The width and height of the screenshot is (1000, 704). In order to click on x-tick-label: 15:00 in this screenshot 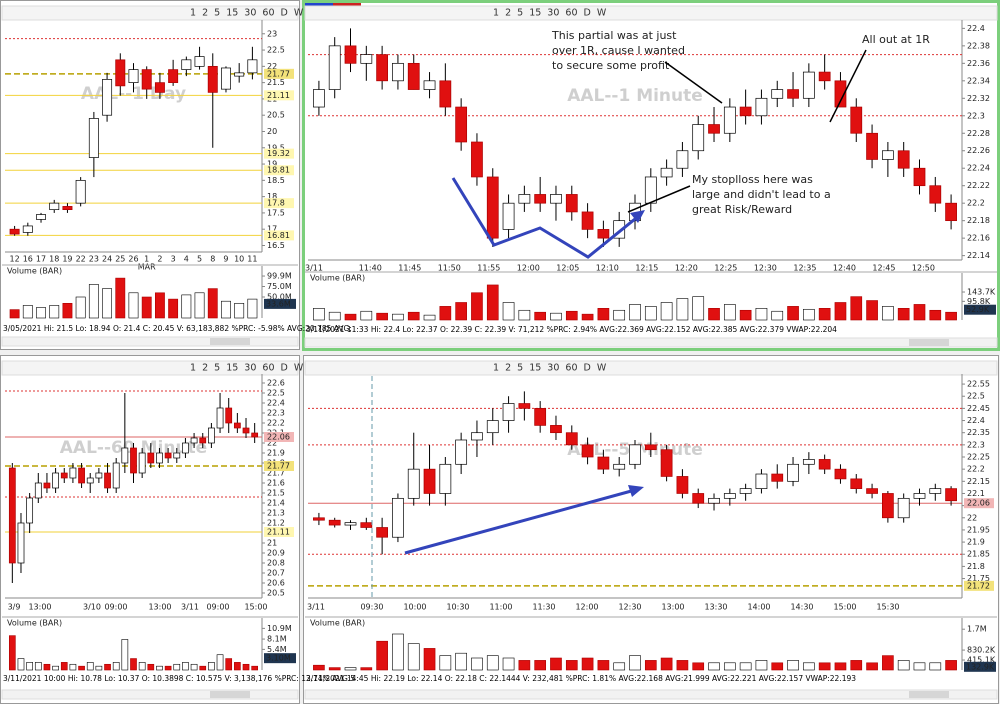, I will do `click(255, 607)`.